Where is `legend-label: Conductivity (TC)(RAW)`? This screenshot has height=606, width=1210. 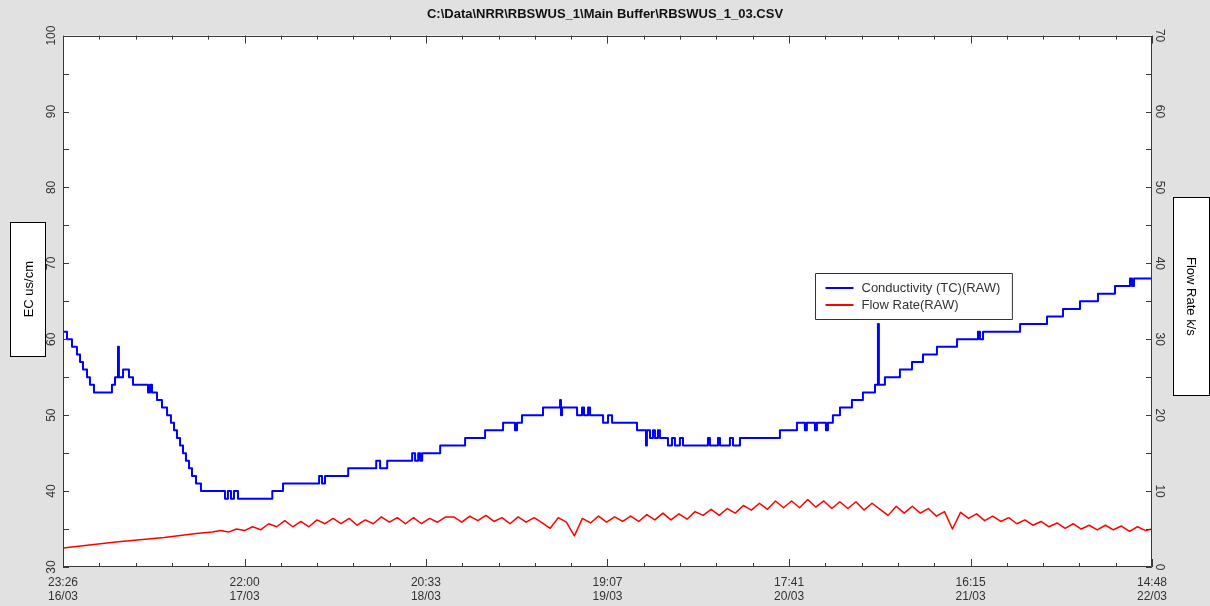
legend-label: Conductivity (TC)(RAW) is located at coordinates (931, 288).